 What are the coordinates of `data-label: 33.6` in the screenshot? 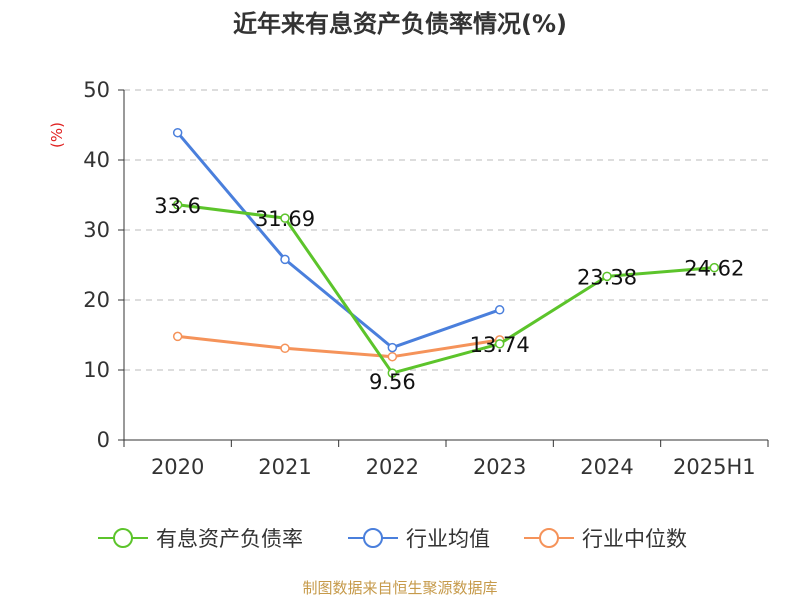 It's located at (177, 206).